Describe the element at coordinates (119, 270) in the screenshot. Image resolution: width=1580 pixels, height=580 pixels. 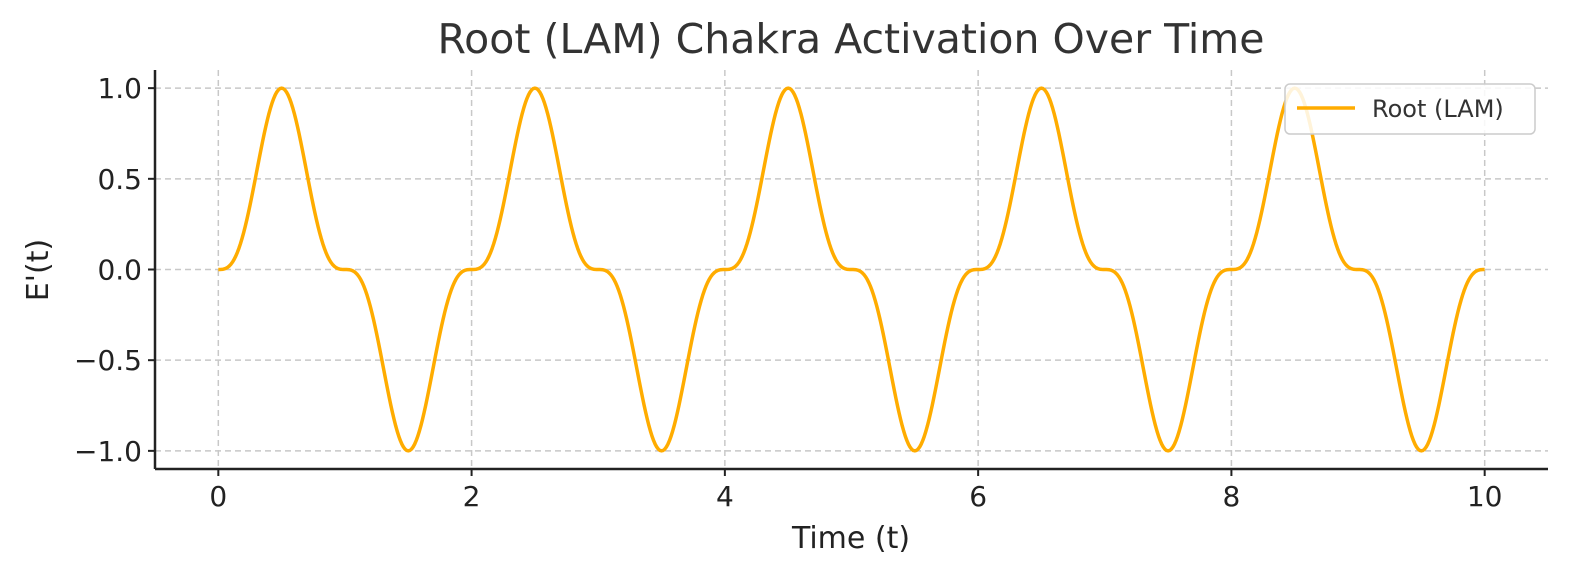
I see `y-tick-label: 0.0` at that location.